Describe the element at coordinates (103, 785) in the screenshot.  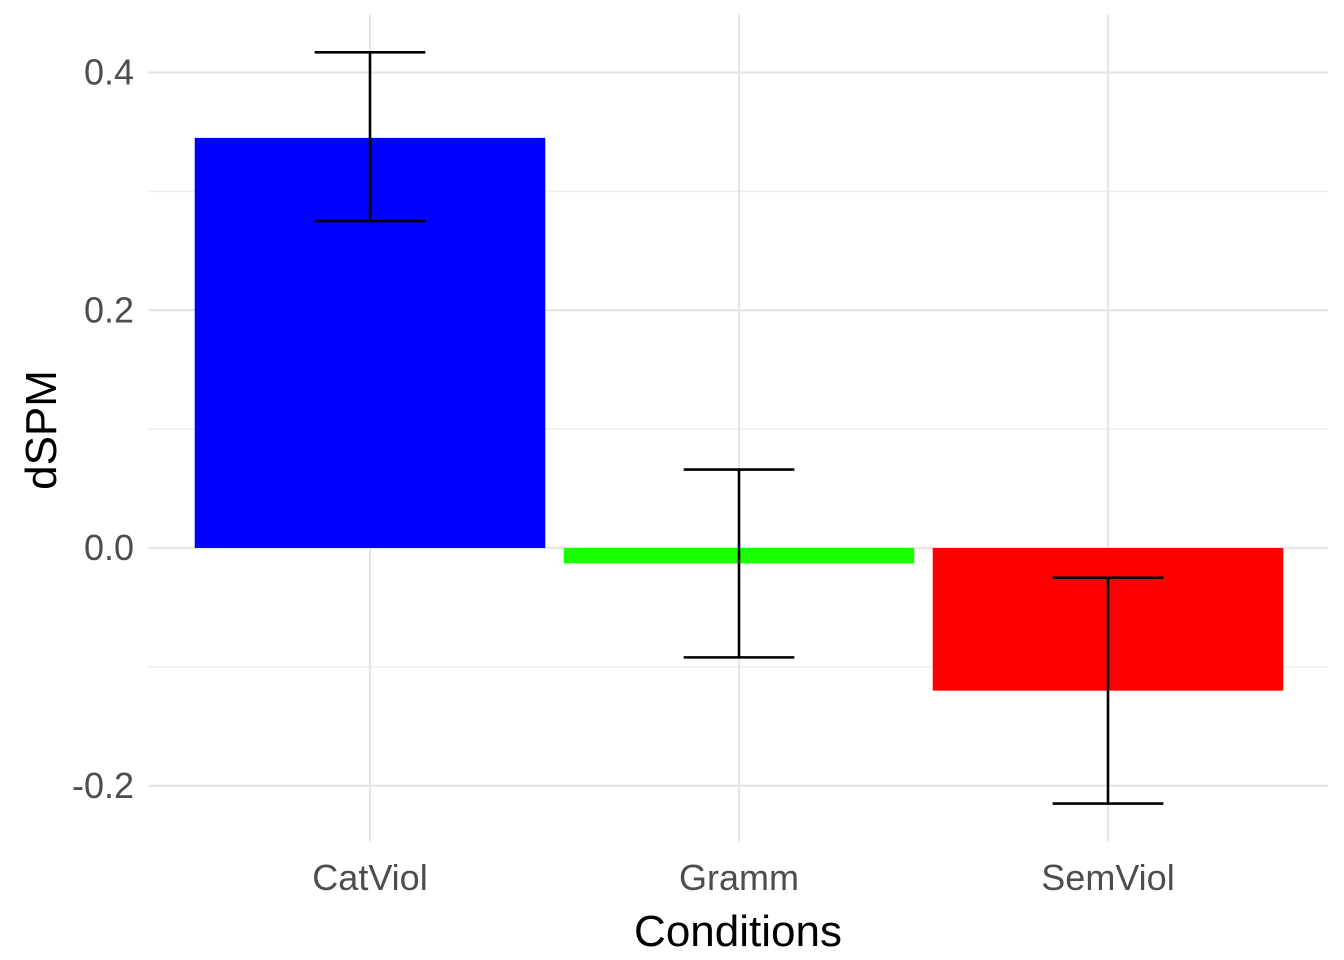
I see `y-tick-label: -0.2` at that location.